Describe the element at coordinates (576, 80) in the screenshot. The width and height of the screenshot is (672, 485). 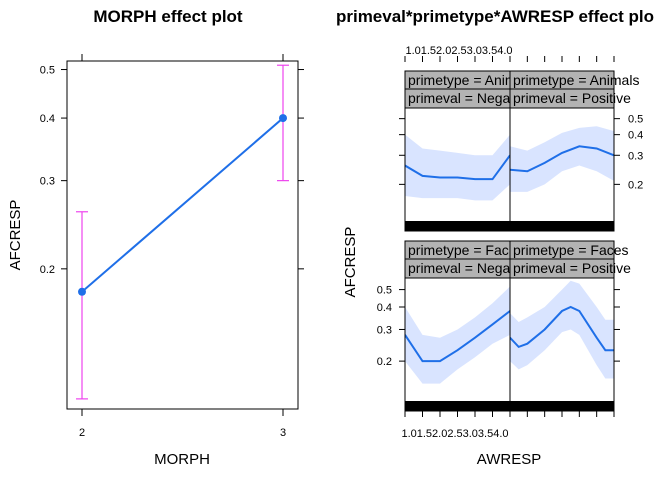
I see `panel-strip-primetype-label: primetype = Animals` at that location.